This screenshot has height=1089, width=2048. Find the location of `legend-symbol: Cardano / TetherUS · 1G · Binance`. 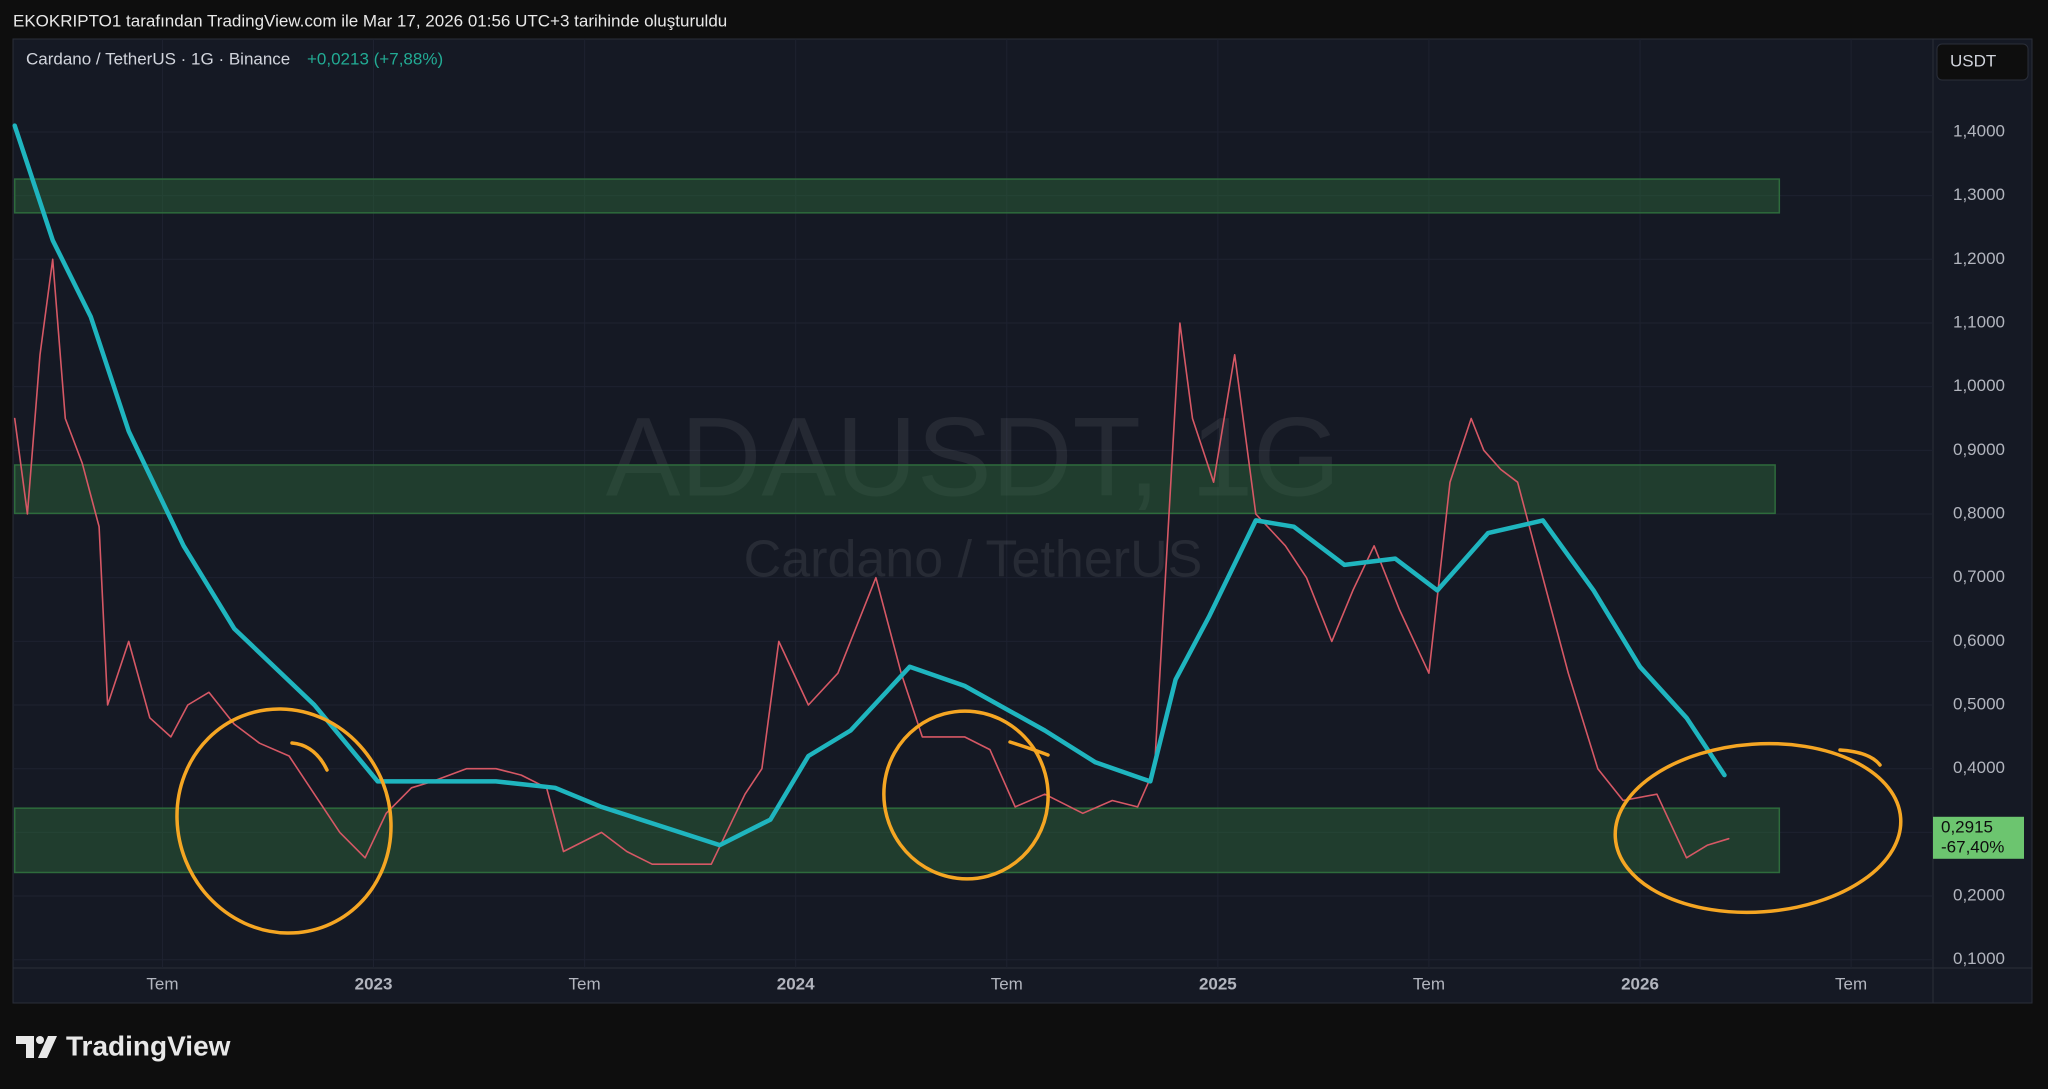

legend-symbol: Cardano / TetherUS · 1G · Binance is located at coordinates (158, 58).